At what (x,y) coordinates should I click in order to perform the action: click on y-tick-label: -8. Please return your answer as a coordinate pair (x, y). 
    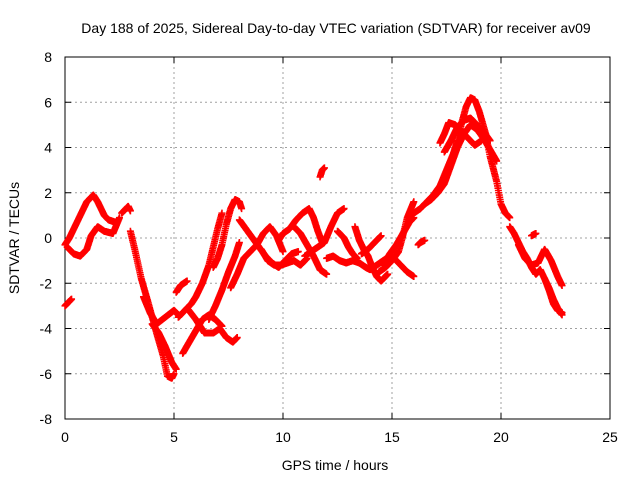
    Looking at the image, I should click on (46, 419).